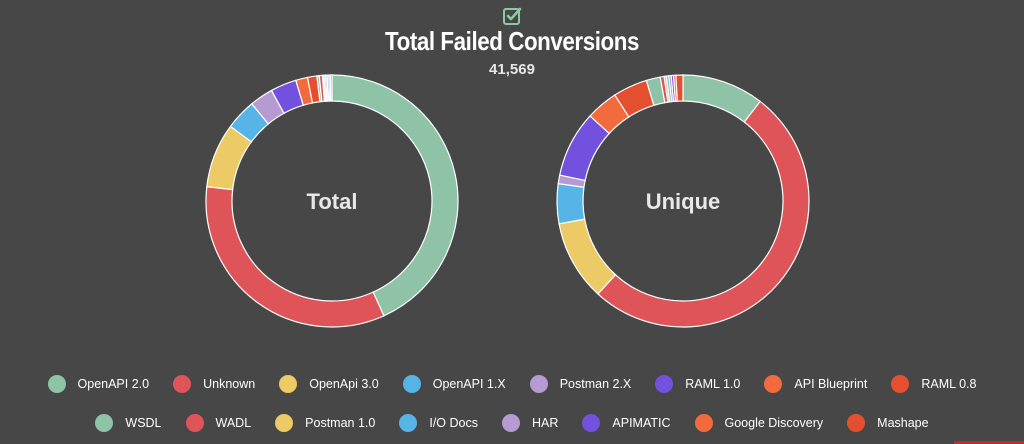  Describe the element at coordinates (595, 384) in the screenshot. I see `legend-label: Postman 2.X` at that location.